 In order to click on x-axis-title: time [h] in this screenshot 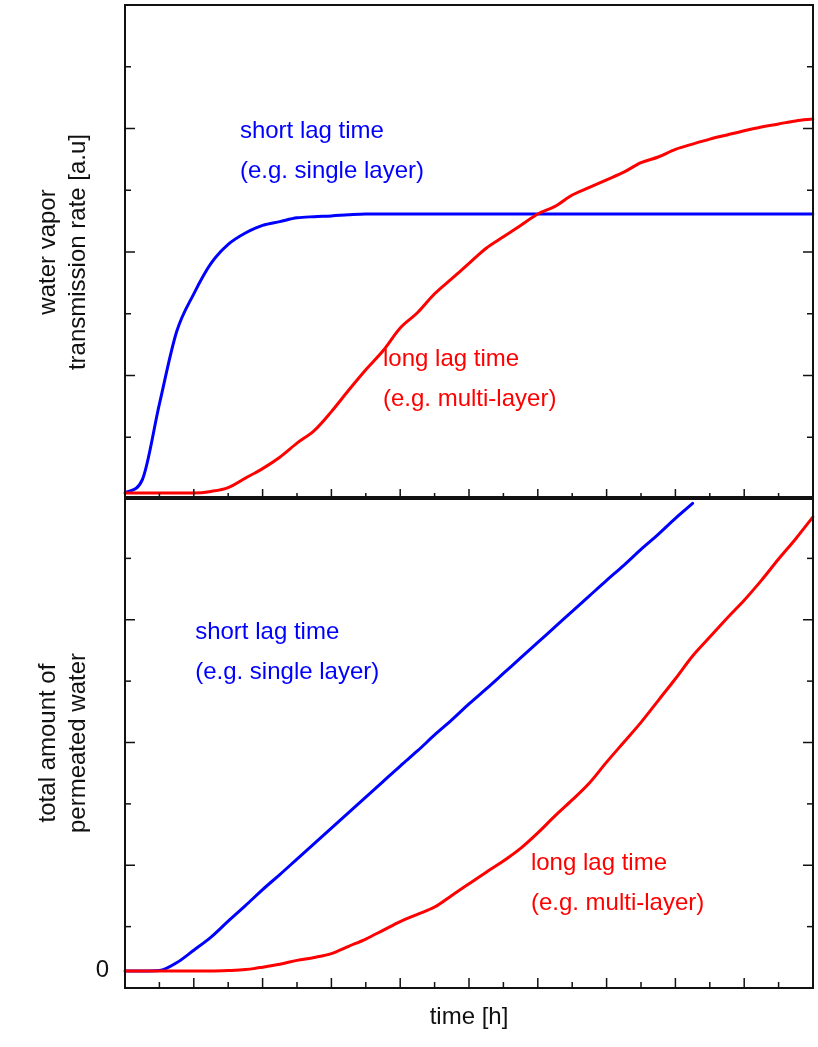, I will do `click(469, 1016)`.